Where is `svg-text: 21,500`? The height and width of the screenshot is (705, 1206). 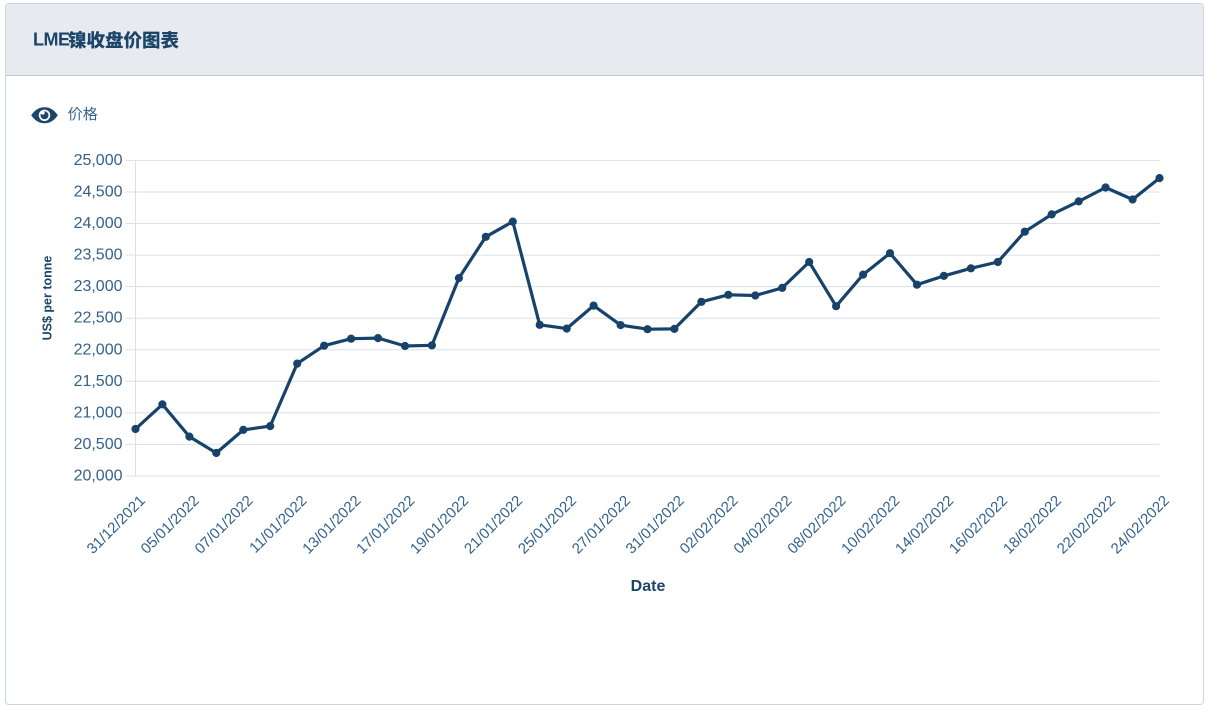
svg-text: 21,500 is located at coordinates (98, 381).